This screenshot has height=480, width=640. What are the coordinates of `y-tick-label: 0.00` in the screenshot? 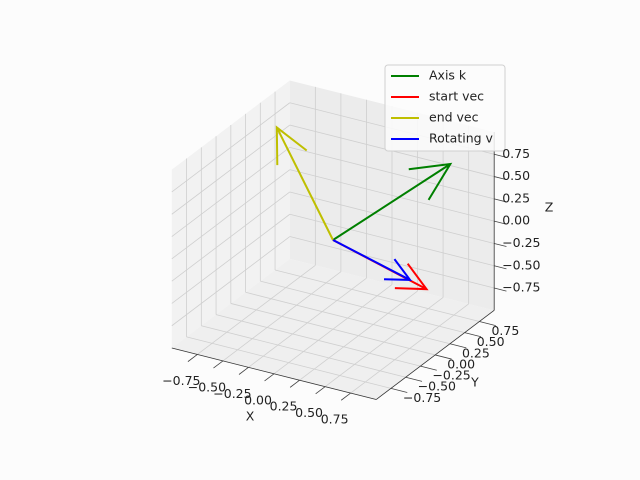 It's located at (461, 363).